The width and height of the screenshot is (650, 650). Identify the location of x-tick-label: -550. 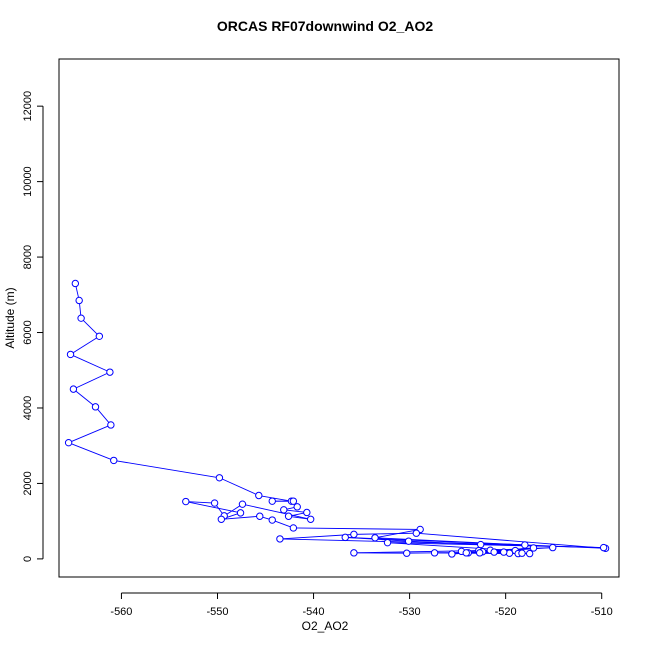
(217, 612).